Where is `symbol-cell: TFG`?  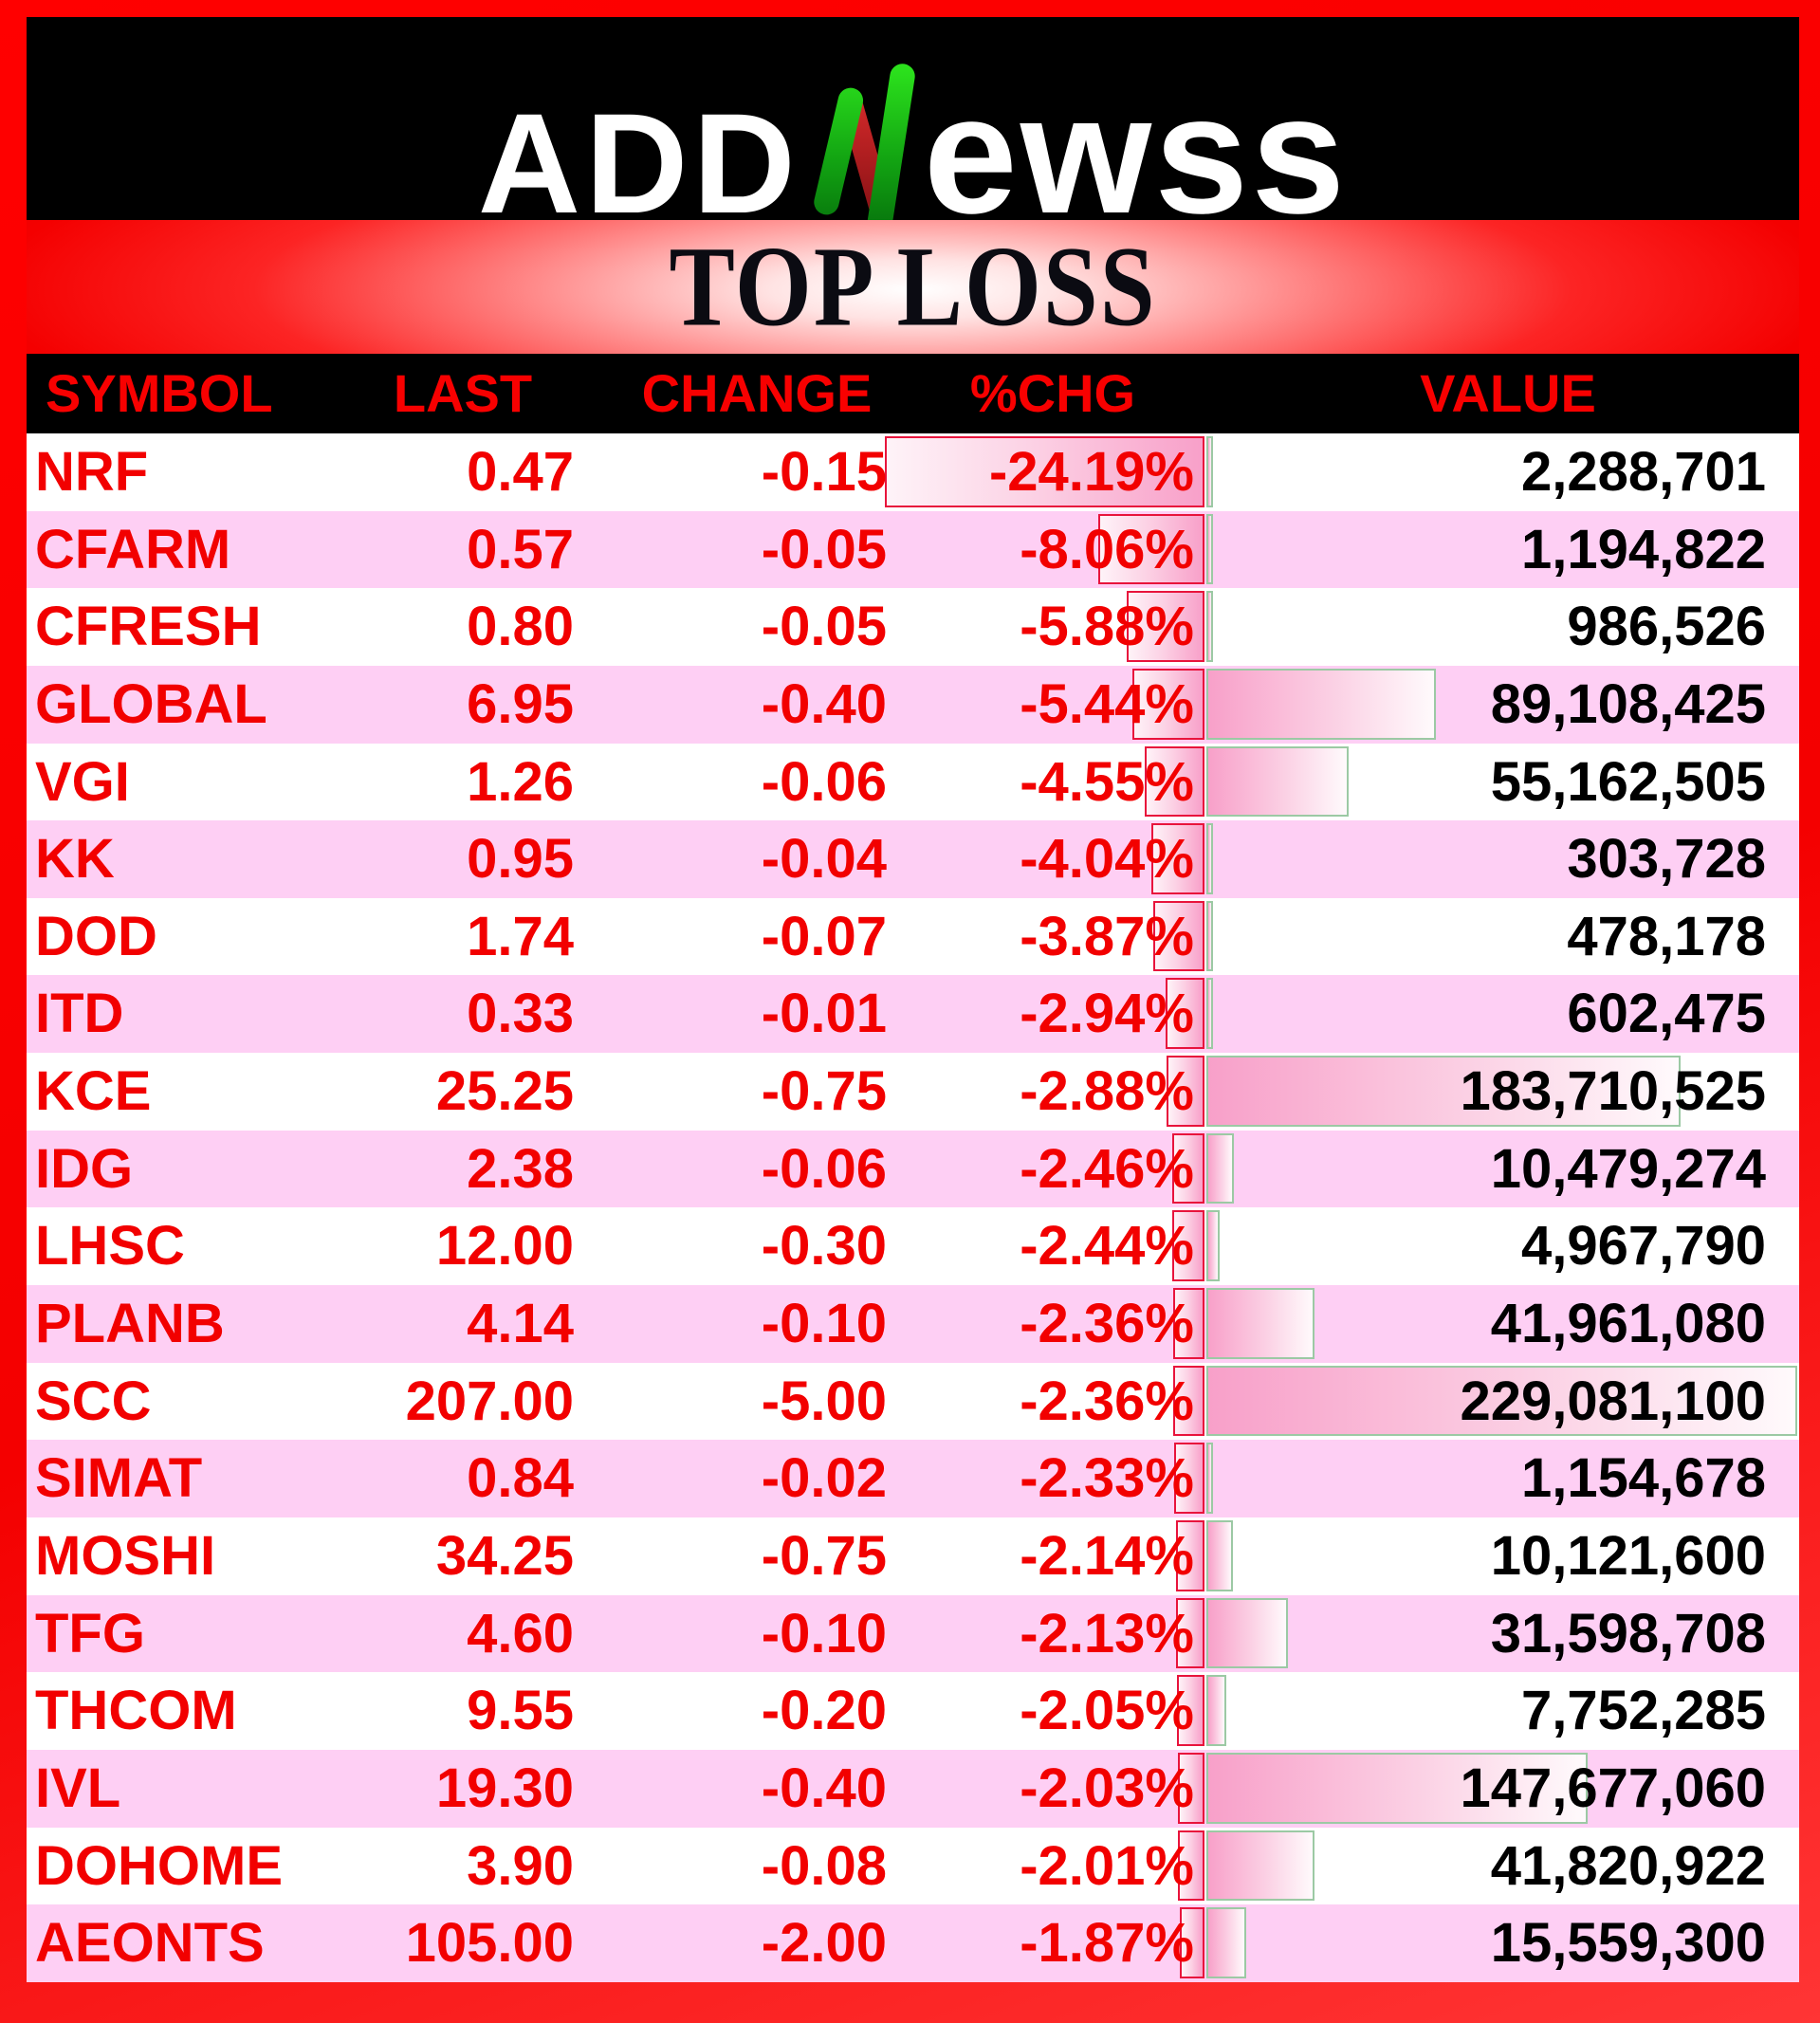 symbol-cell: TFG is located at coordinates (90, 1633).